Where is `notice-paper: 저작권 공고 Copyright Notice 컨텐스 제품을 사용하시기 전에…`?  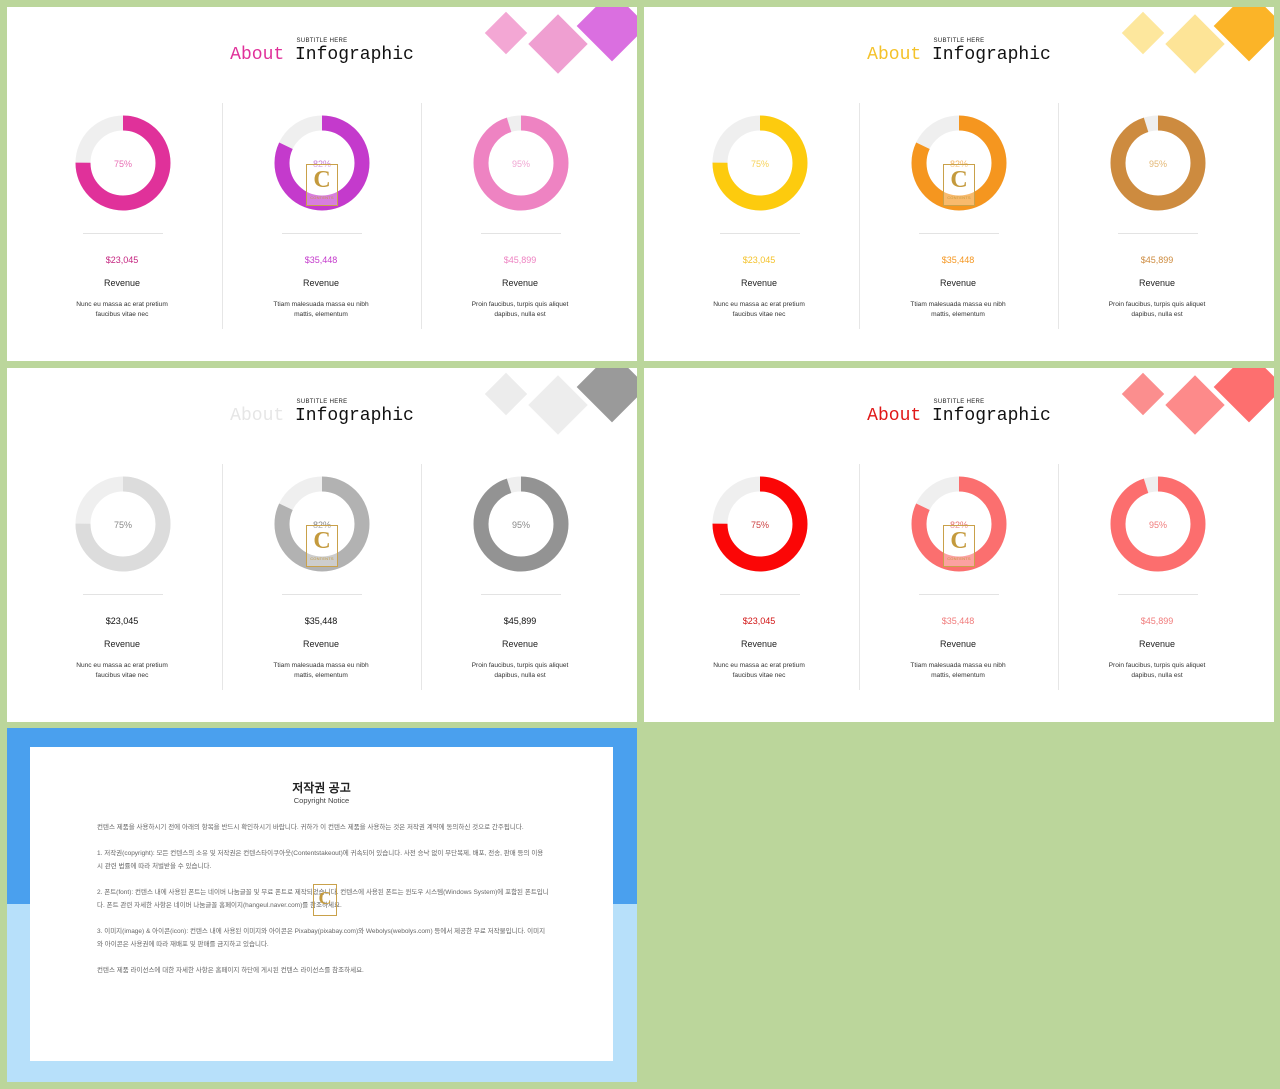 notice-paper: 저작권 공고 Copyright Notice 컨텐스 제품을 사용하시기 전에… is located at coordinates (321, 904).